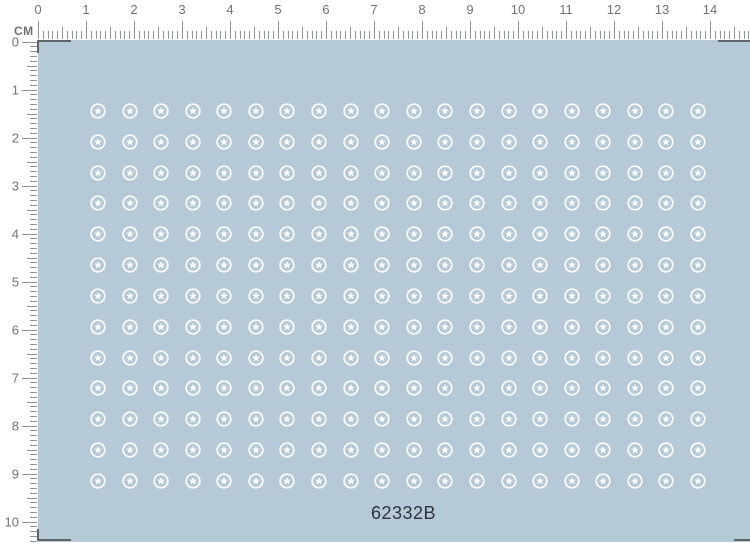  I want to click on ruler-number-h: 4, so click(230, 9).